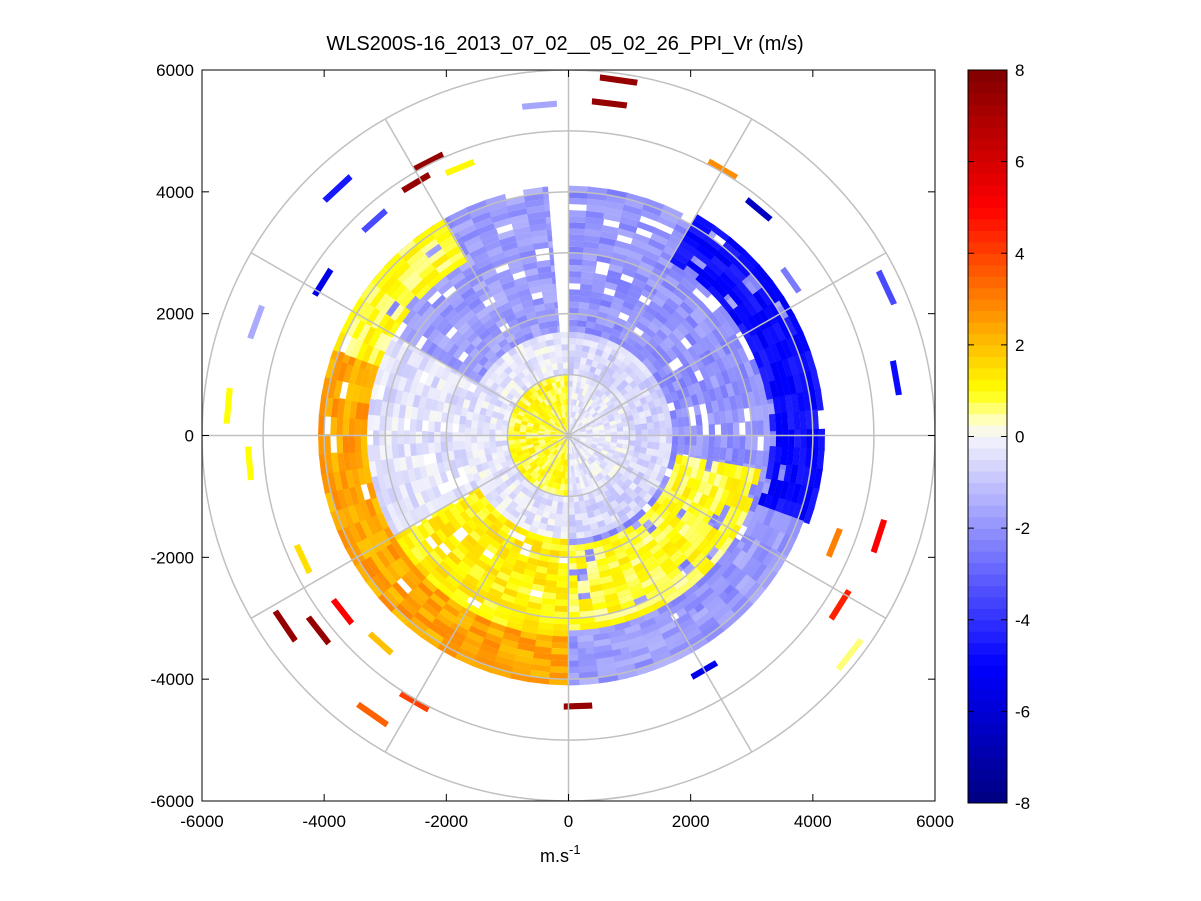  I want to click on x-tick-label: 0, so click(568, 821).